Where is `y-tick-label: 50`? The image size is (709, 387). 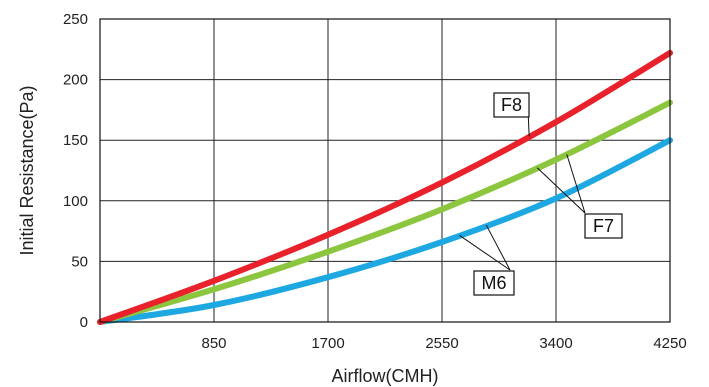
y-tick-label: 50 is located at coordinates (79, 261).